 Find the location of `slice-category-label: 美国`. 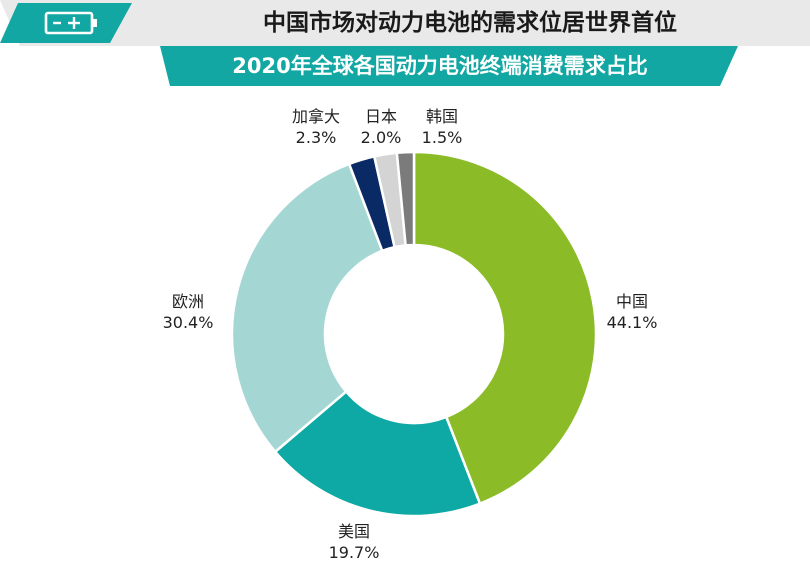

slice-category-label: 美国 is located at coordinates (353, 531).